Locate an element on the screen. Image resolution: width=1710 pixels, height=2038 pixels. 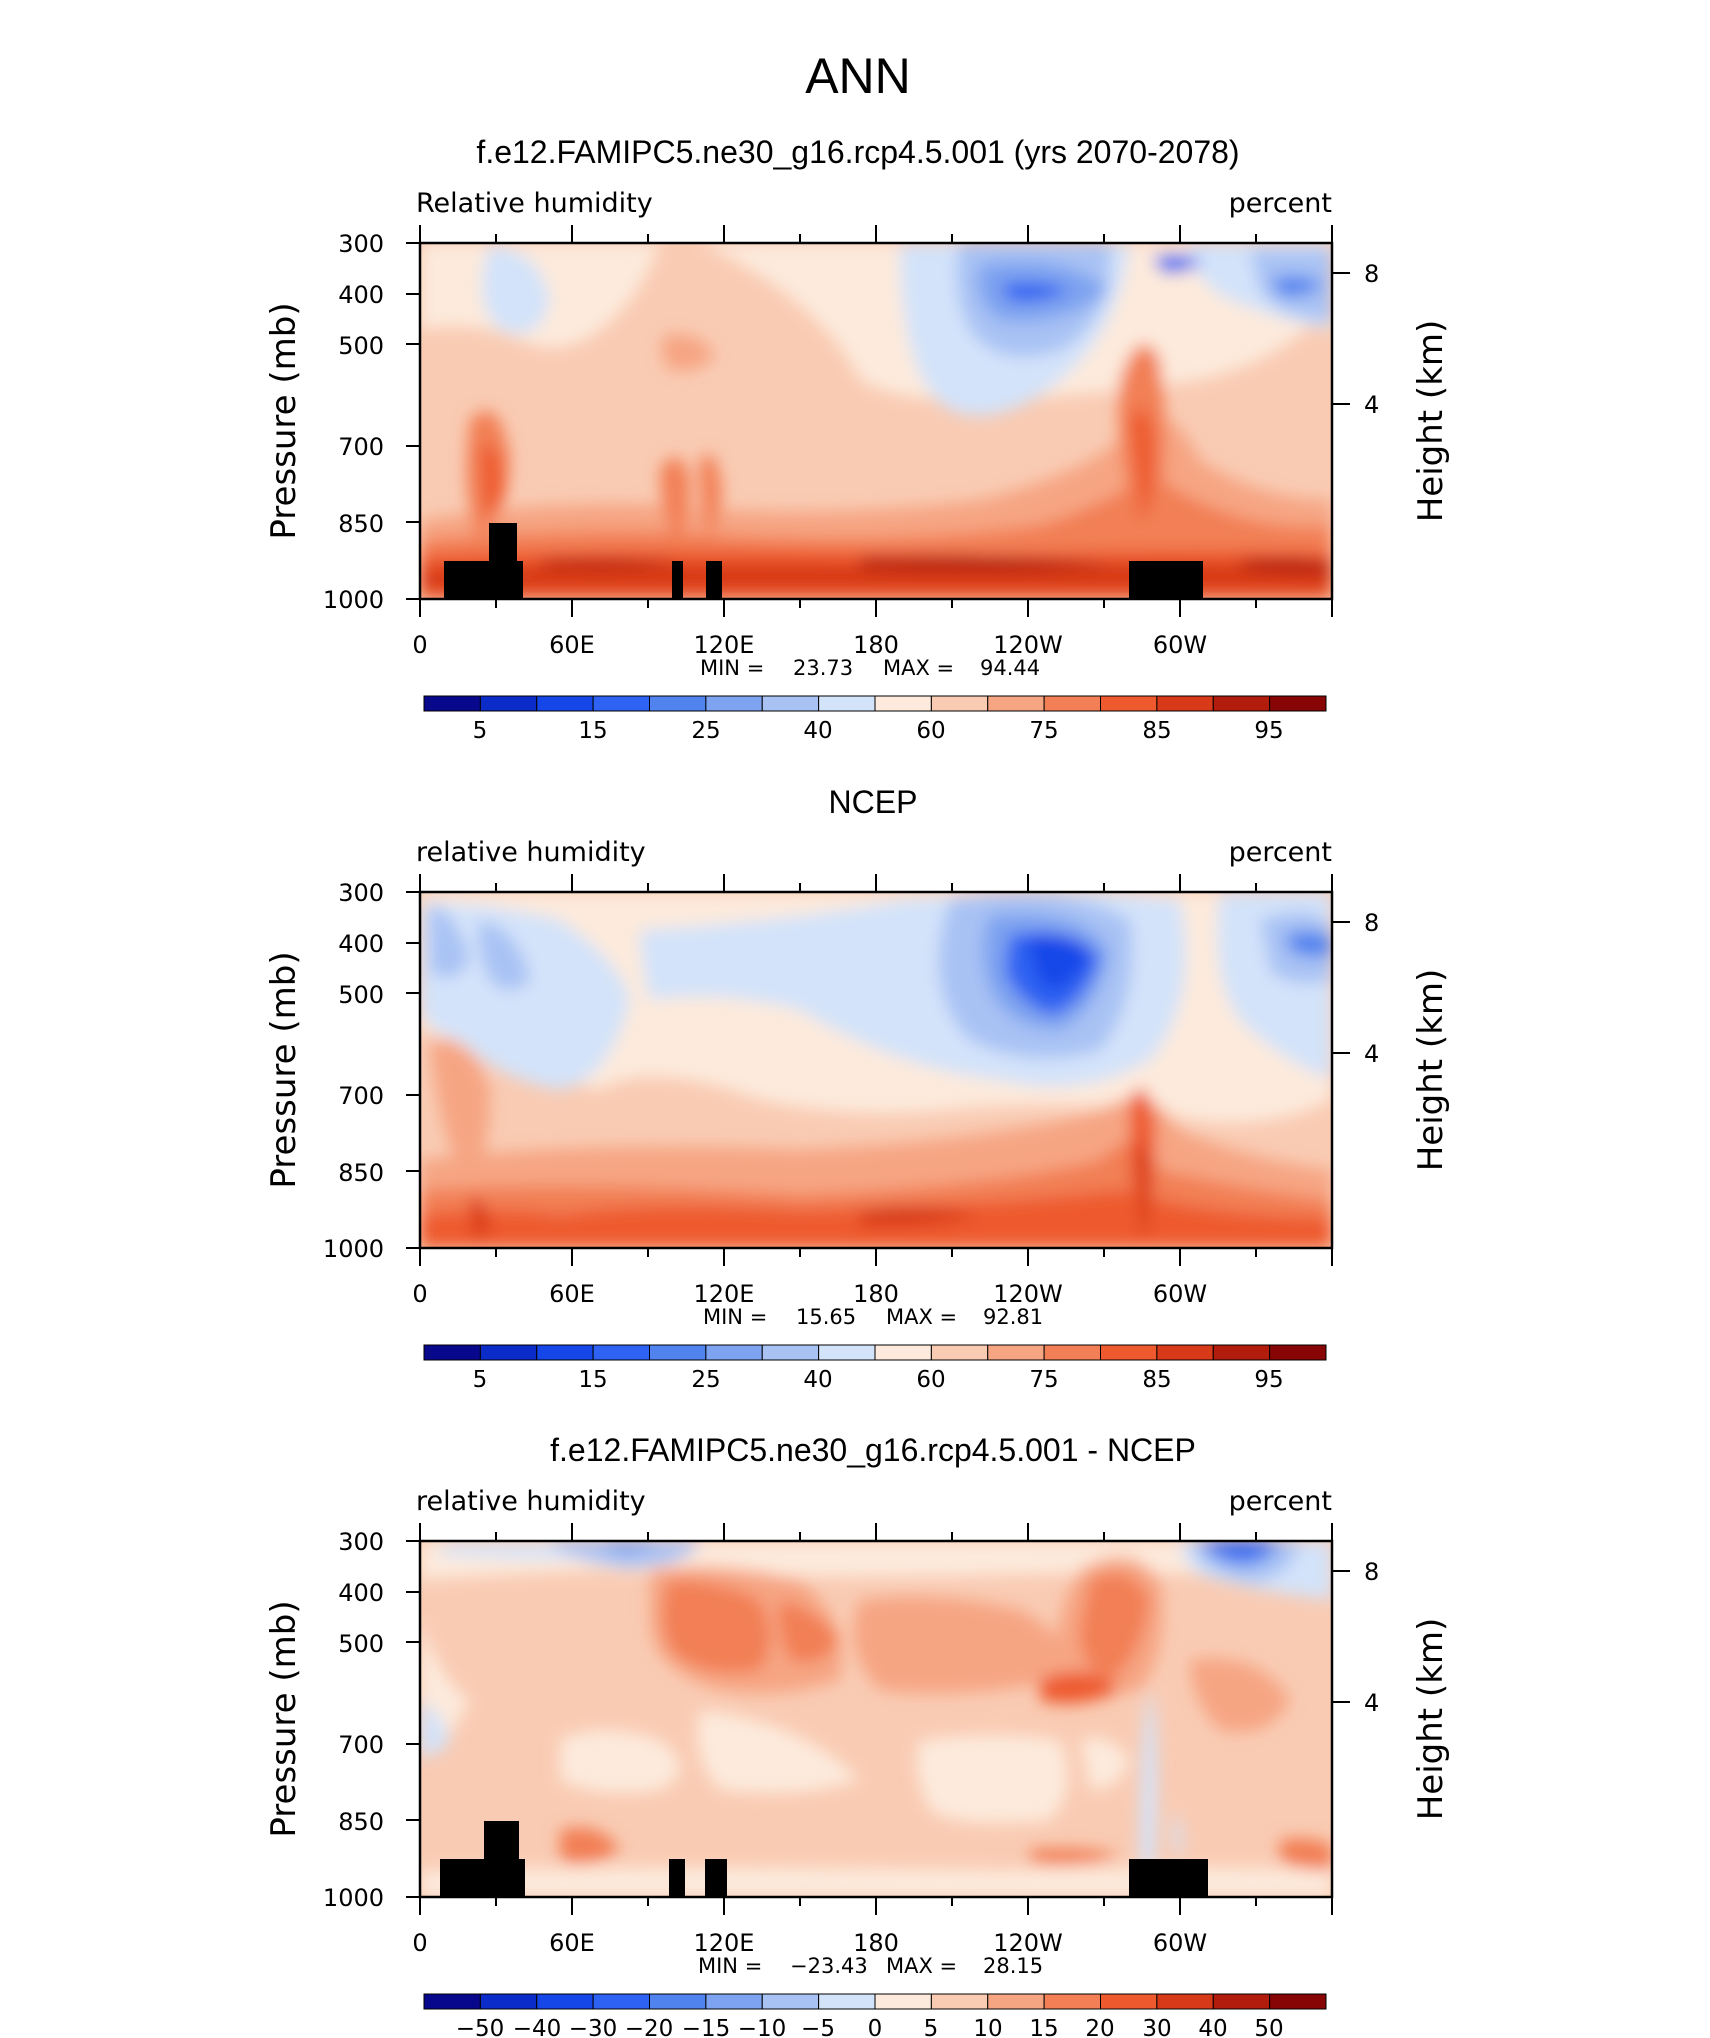
panel-2-x-tick-label: 120E is located at coordinates (724, 1294).